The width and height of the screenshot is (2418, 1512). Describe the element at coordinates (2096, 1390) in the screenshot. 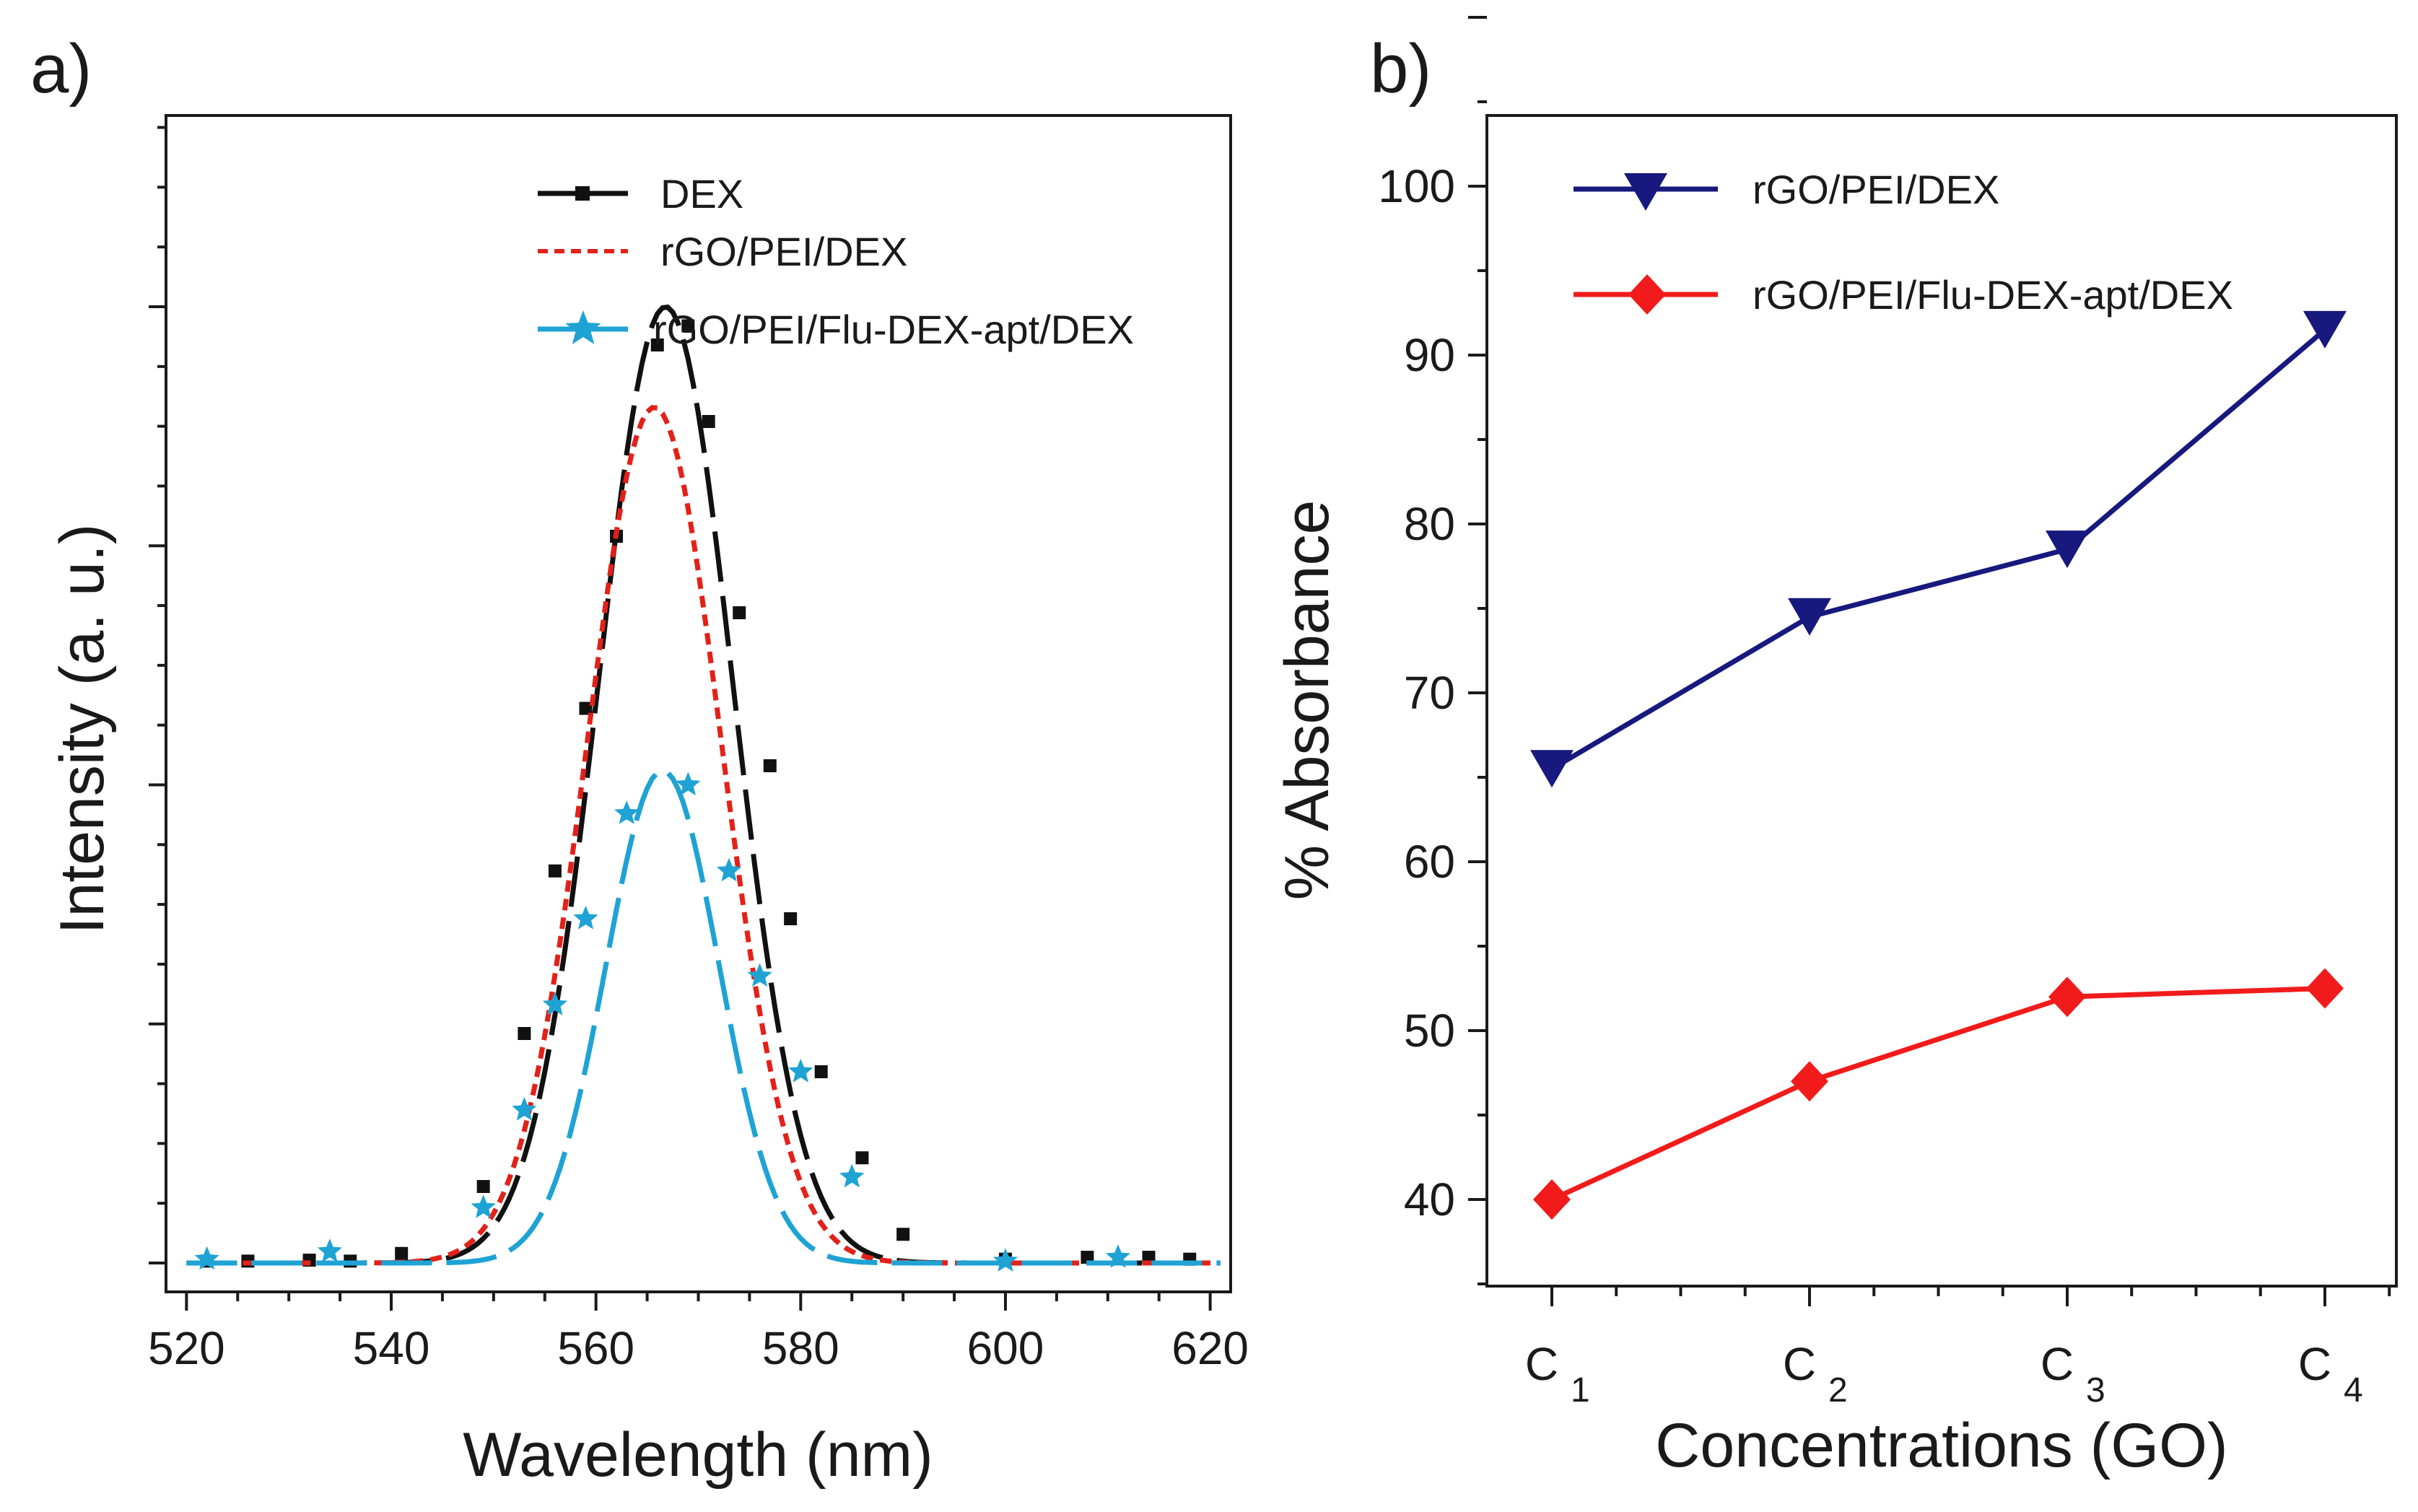

I see `x-category-subscript: 3` at that location.